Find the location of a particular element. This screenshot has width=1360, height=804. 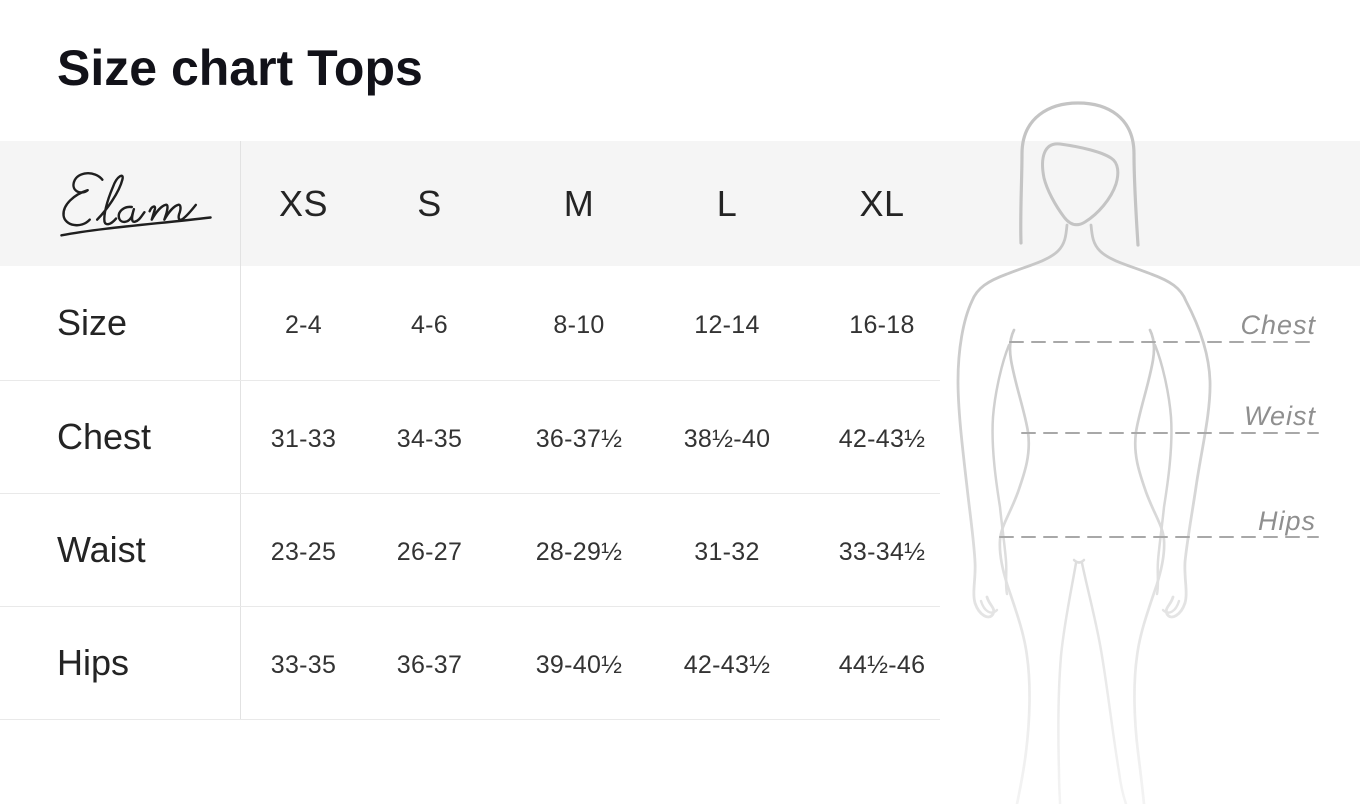

cell-size-s: 4-6 is located at coordinates (429, 324).